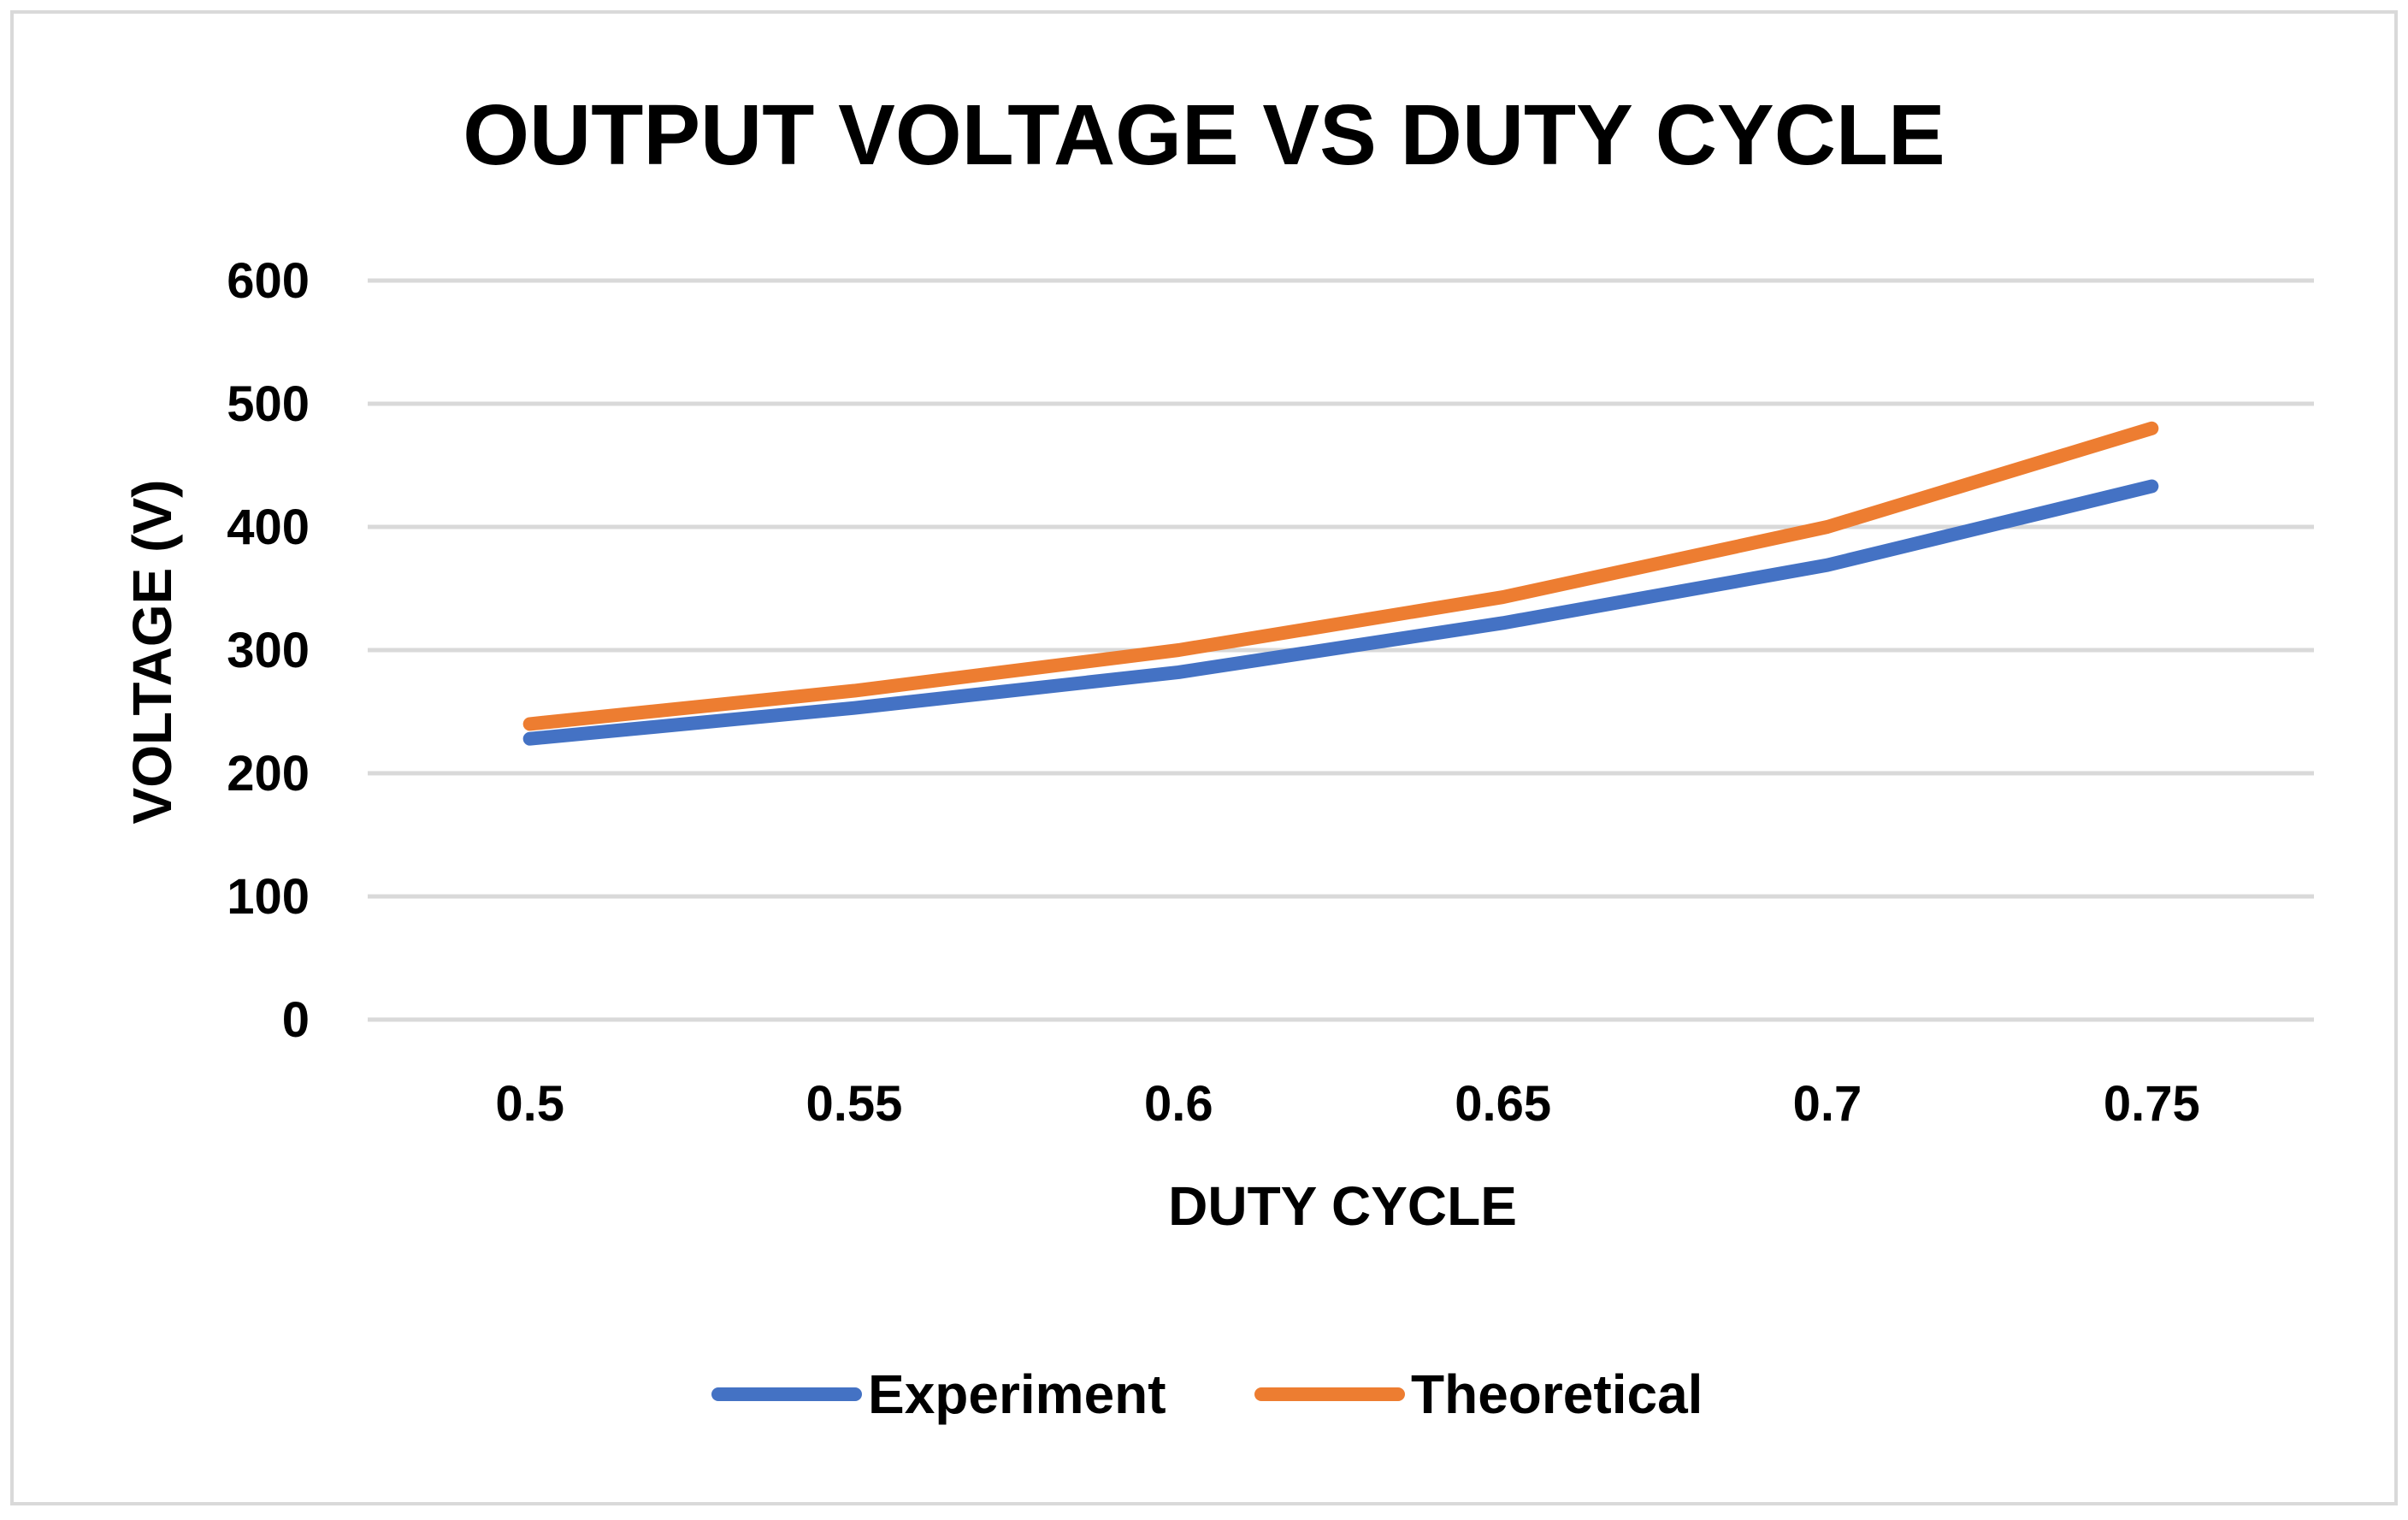 The width and height of the screenshot is (2408, 1520). Describe the element at coordinates (296, 1020) in the screenshot. I see `y-tick-label: 0` at that location.